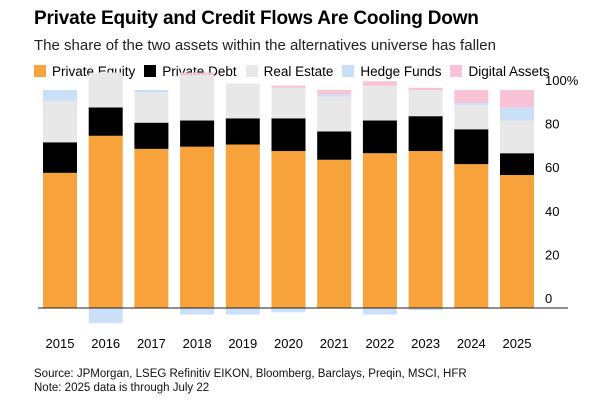 This screenshot has height=403, width=600. Describe the element at coordinates (105, 343) in the screenshot. I see `x-tick-label: 2016` at that location.